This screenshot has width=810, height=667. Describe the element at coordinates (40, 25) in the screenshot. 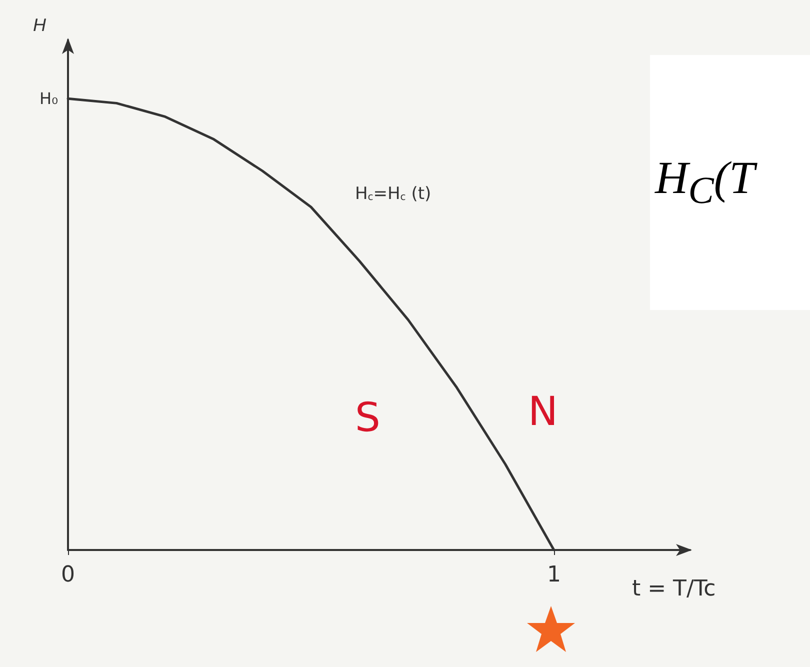

I see `y-axis-title: H` at that location.